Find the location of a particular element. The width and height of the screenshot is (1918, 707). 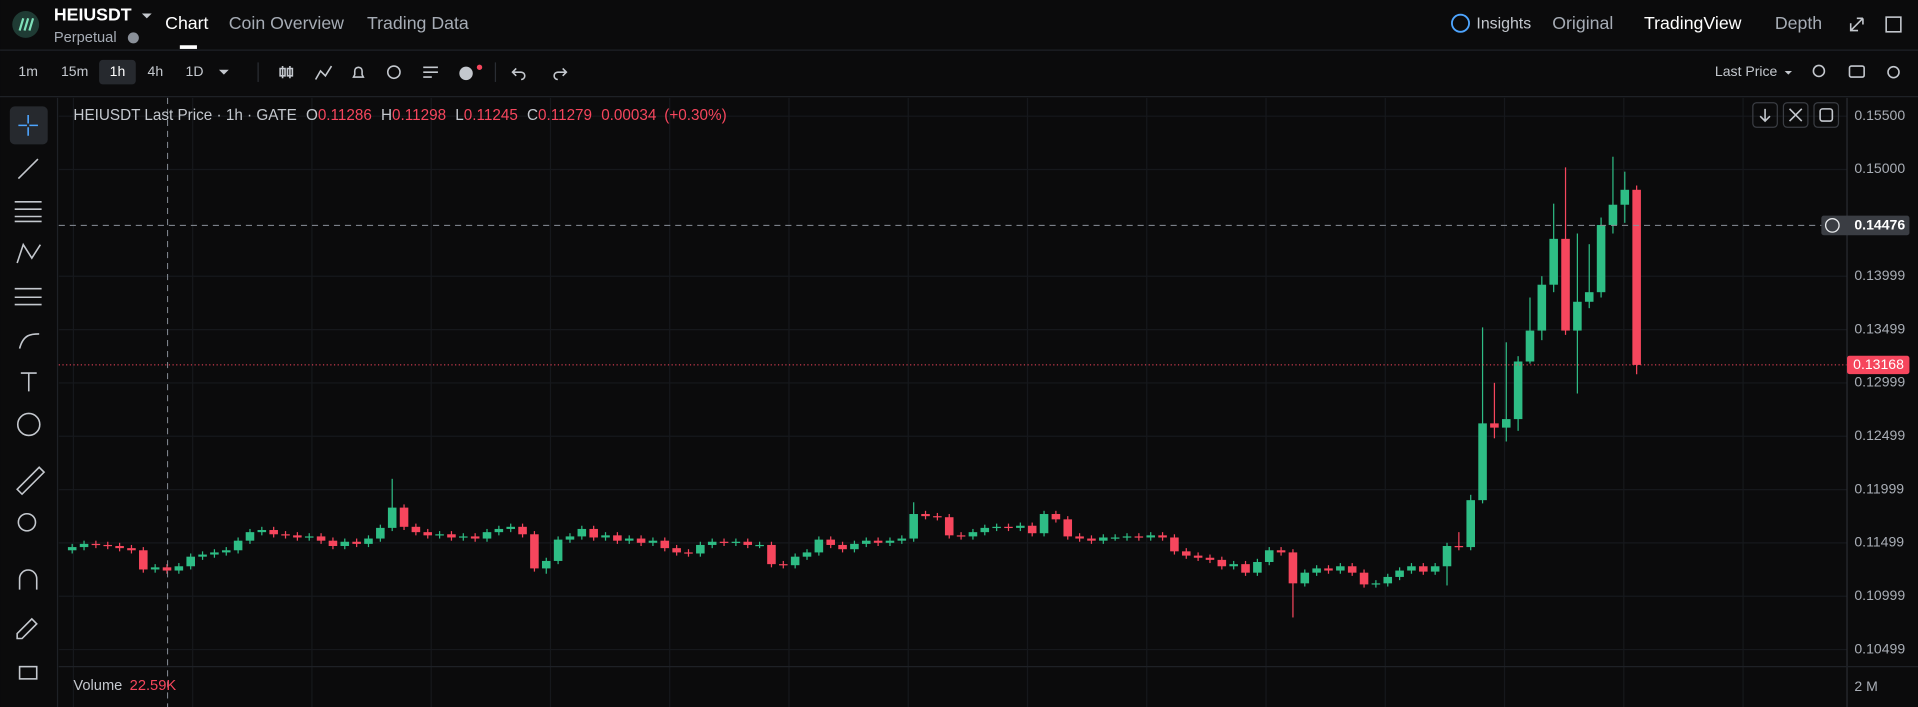

zoom-tool is located at coordinates (27, 522).